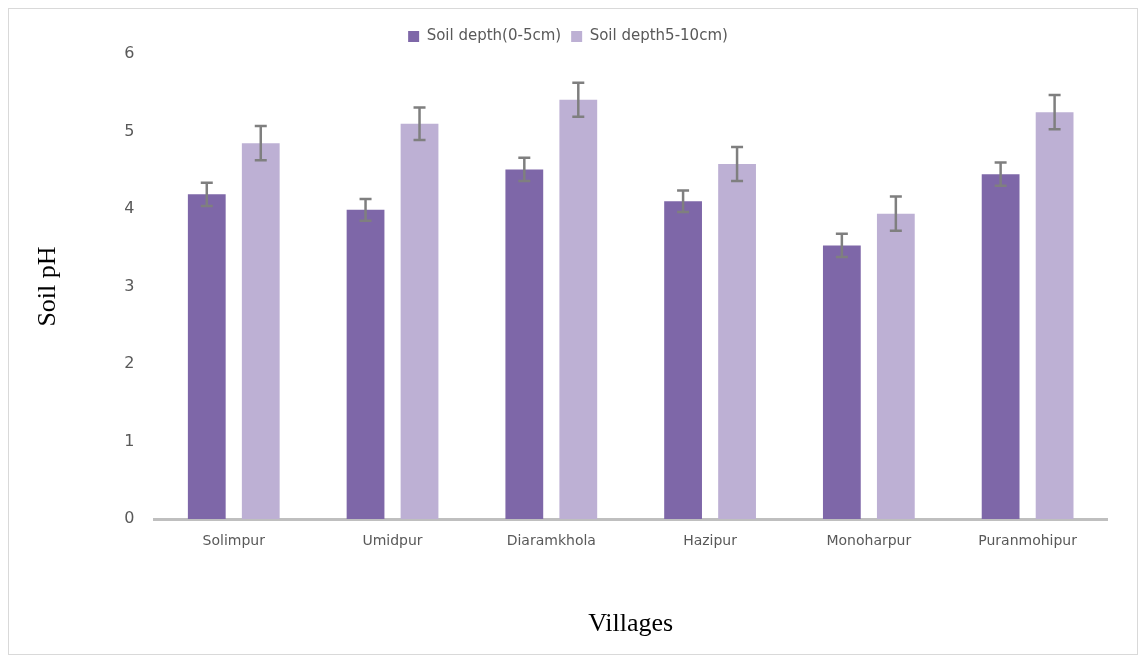  Describe the element at coordinates (129, 363) in the screenshot. I see `y-tick-label: 2` at that location.